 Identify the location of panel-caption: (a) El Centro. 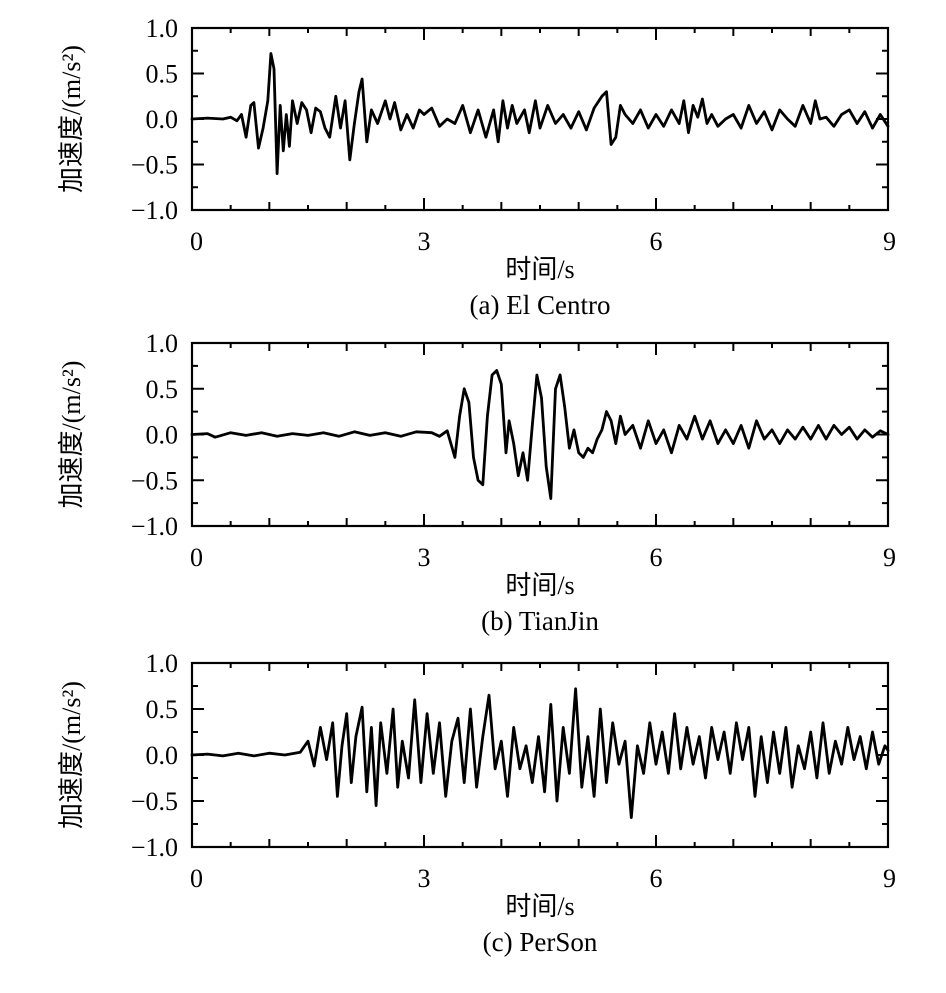
(540, 305).